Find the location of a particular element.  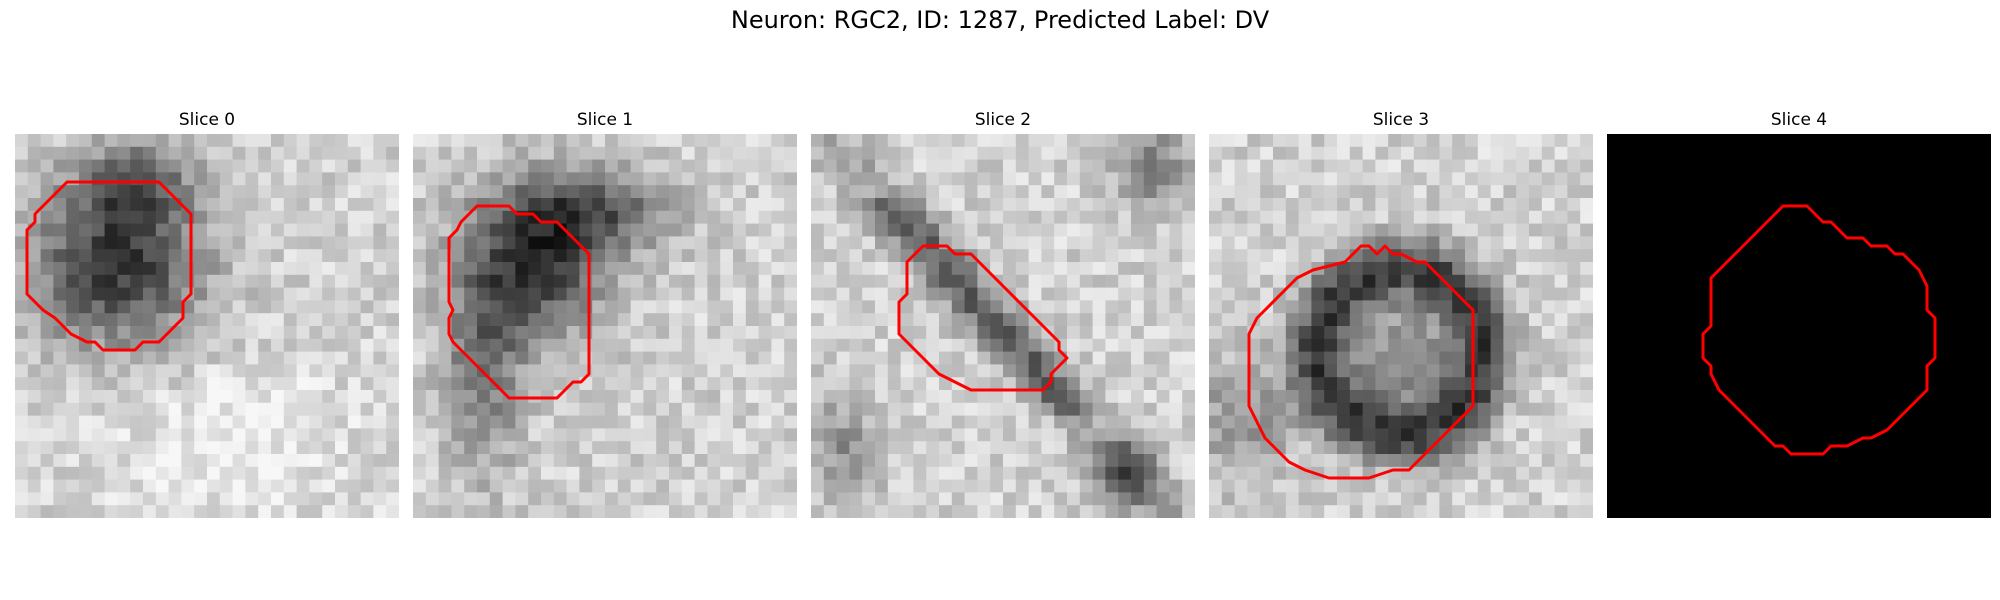

slice-title: Slice 1 is located at coordinates (605, 120).